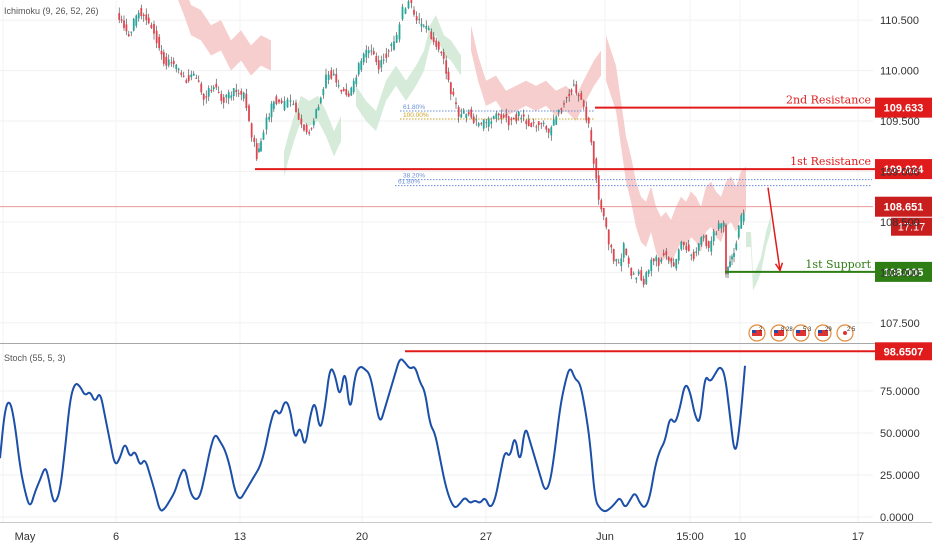 The image size is (932, 550). I want to click on stoch-axis: 0.0000 25.0000 50.0000 75.0000, so click(900, 455).